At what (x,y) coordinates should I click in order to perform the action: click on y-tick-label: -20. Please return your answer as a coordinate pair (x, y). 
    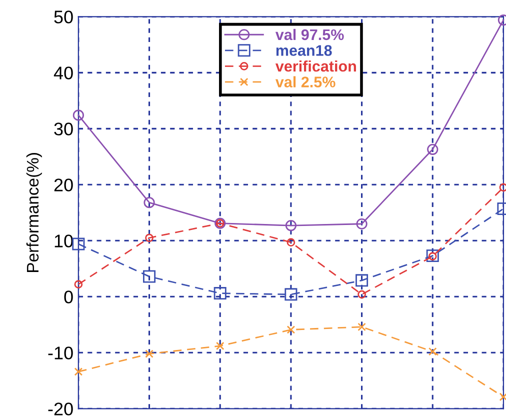
    Looking at the image, I should click on (60, 409).